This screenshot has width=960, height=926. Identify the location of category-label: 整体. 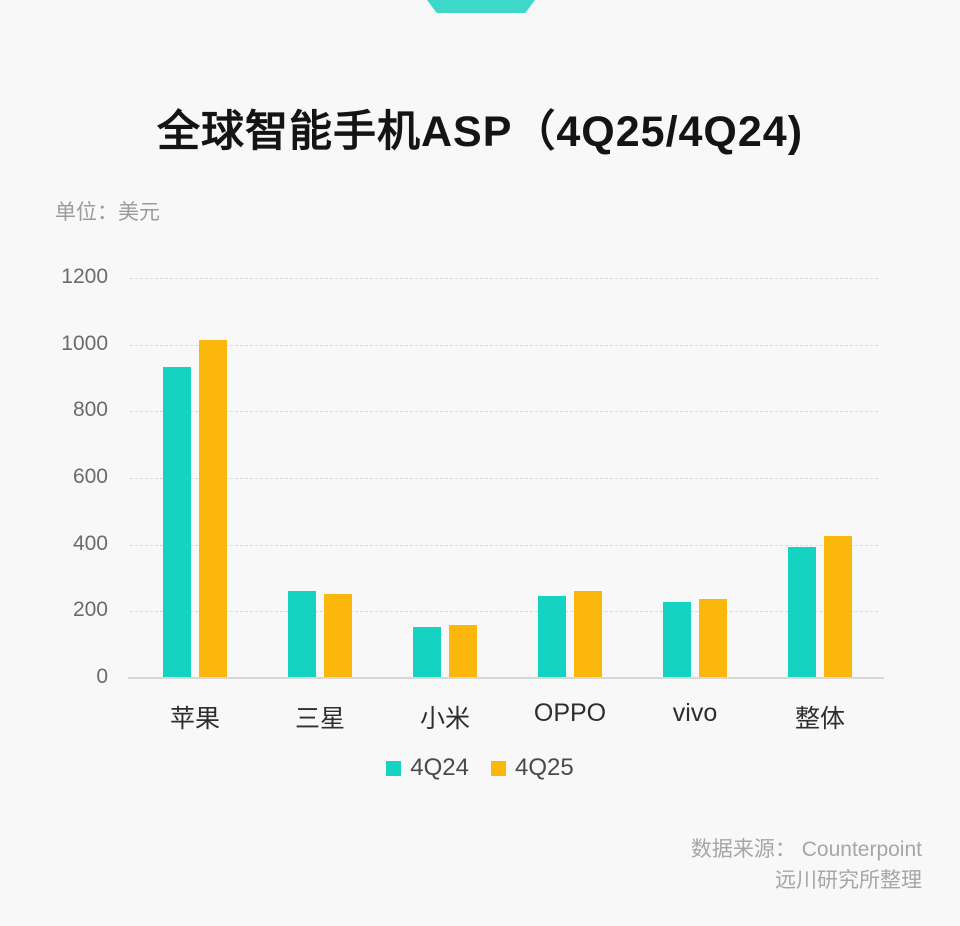
(819, 719).